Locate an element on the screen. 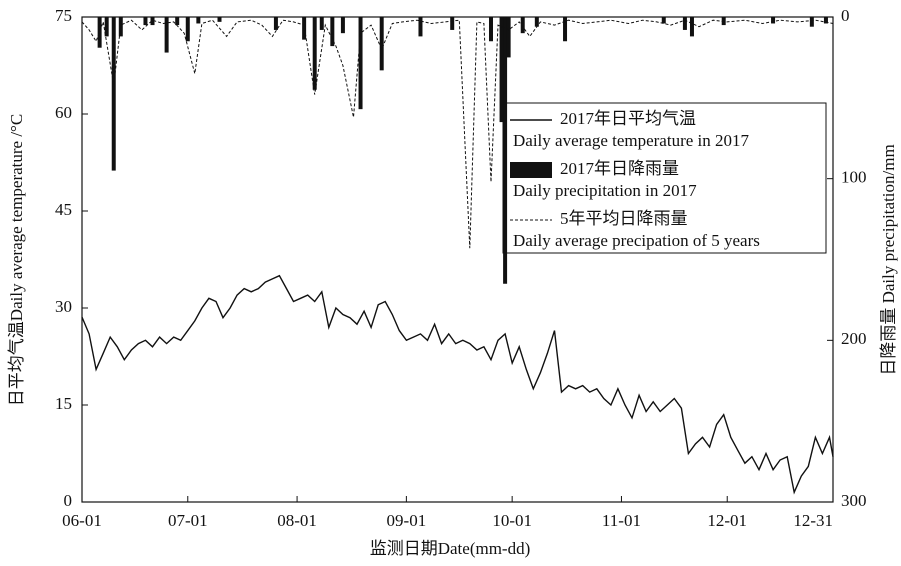 The height and width of the screenshot is (566, 901). x-tick-label: 12-31 is located at coordinates (813, 520).